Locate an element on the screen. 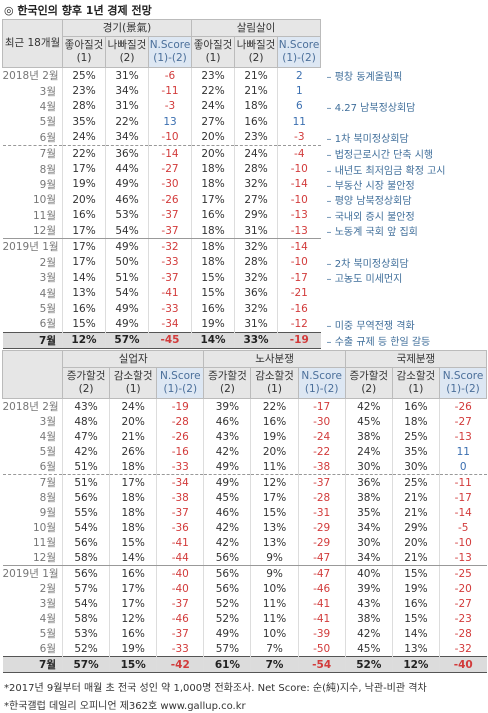 Image resolution: width=488 pixels, height=713 pixels. cell: 14% is located at coordinates (213, 340).